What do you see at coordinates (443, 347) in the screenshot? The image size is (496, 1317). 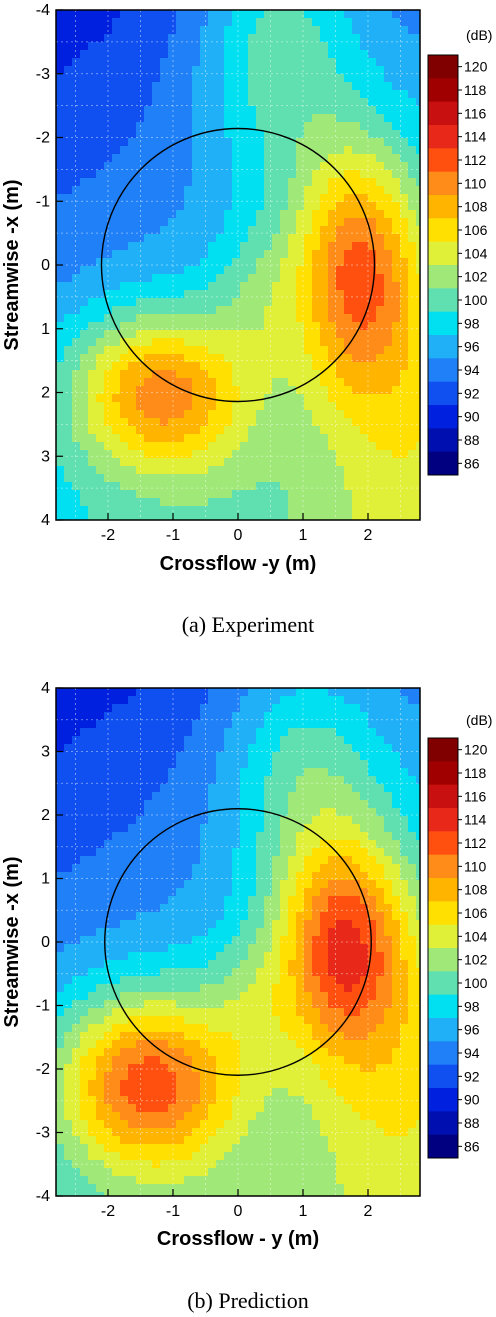 I see `colorbar-swatch` at bounding box center [443, 347].